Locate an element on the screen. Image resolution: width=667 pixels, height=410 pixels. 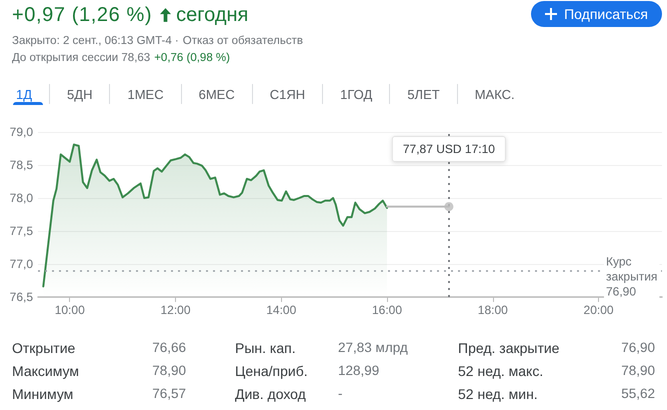
y-tick-label: 78,5 is located at coordinates (22, 165).